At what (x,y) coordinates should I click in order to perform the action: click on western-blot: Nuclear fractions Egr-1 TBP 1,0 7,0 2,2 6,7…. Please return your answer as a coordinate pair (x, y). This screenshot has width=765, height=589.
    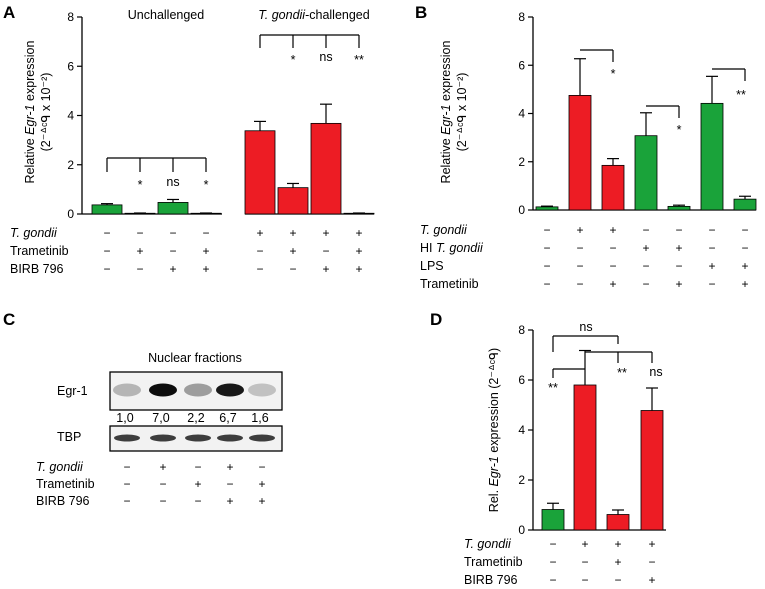
    Looking at the image, I should click on (159, 429).